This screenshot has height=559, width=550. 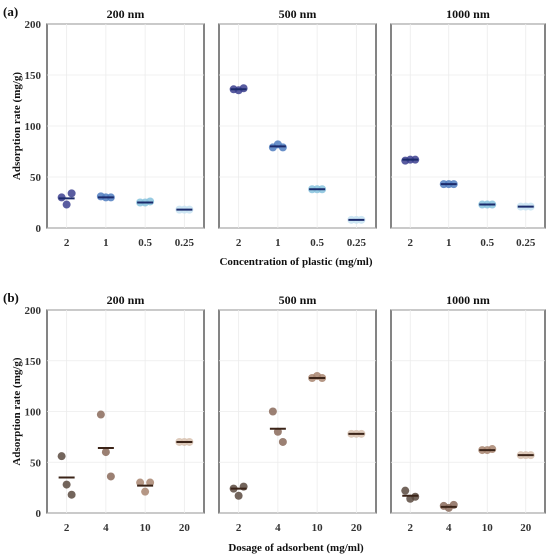 What do you see at coordinates (11, 297) in the screenshot?
I see `panel-label: (b)` at bounding box center [11, 297].